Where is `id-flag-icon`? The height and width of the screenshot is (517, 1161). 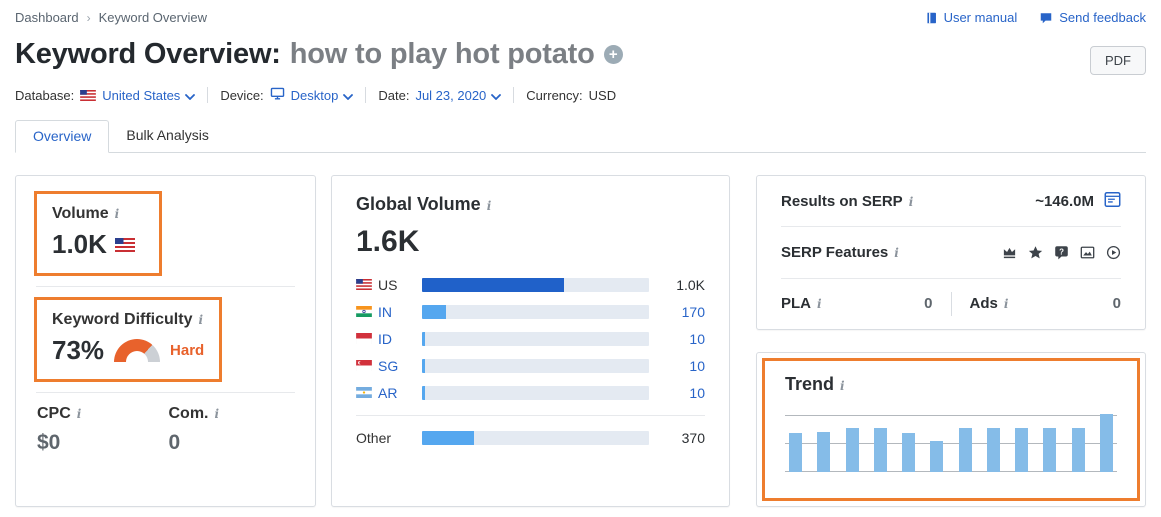
id-flag-icon is located at coordinates (364, 338).